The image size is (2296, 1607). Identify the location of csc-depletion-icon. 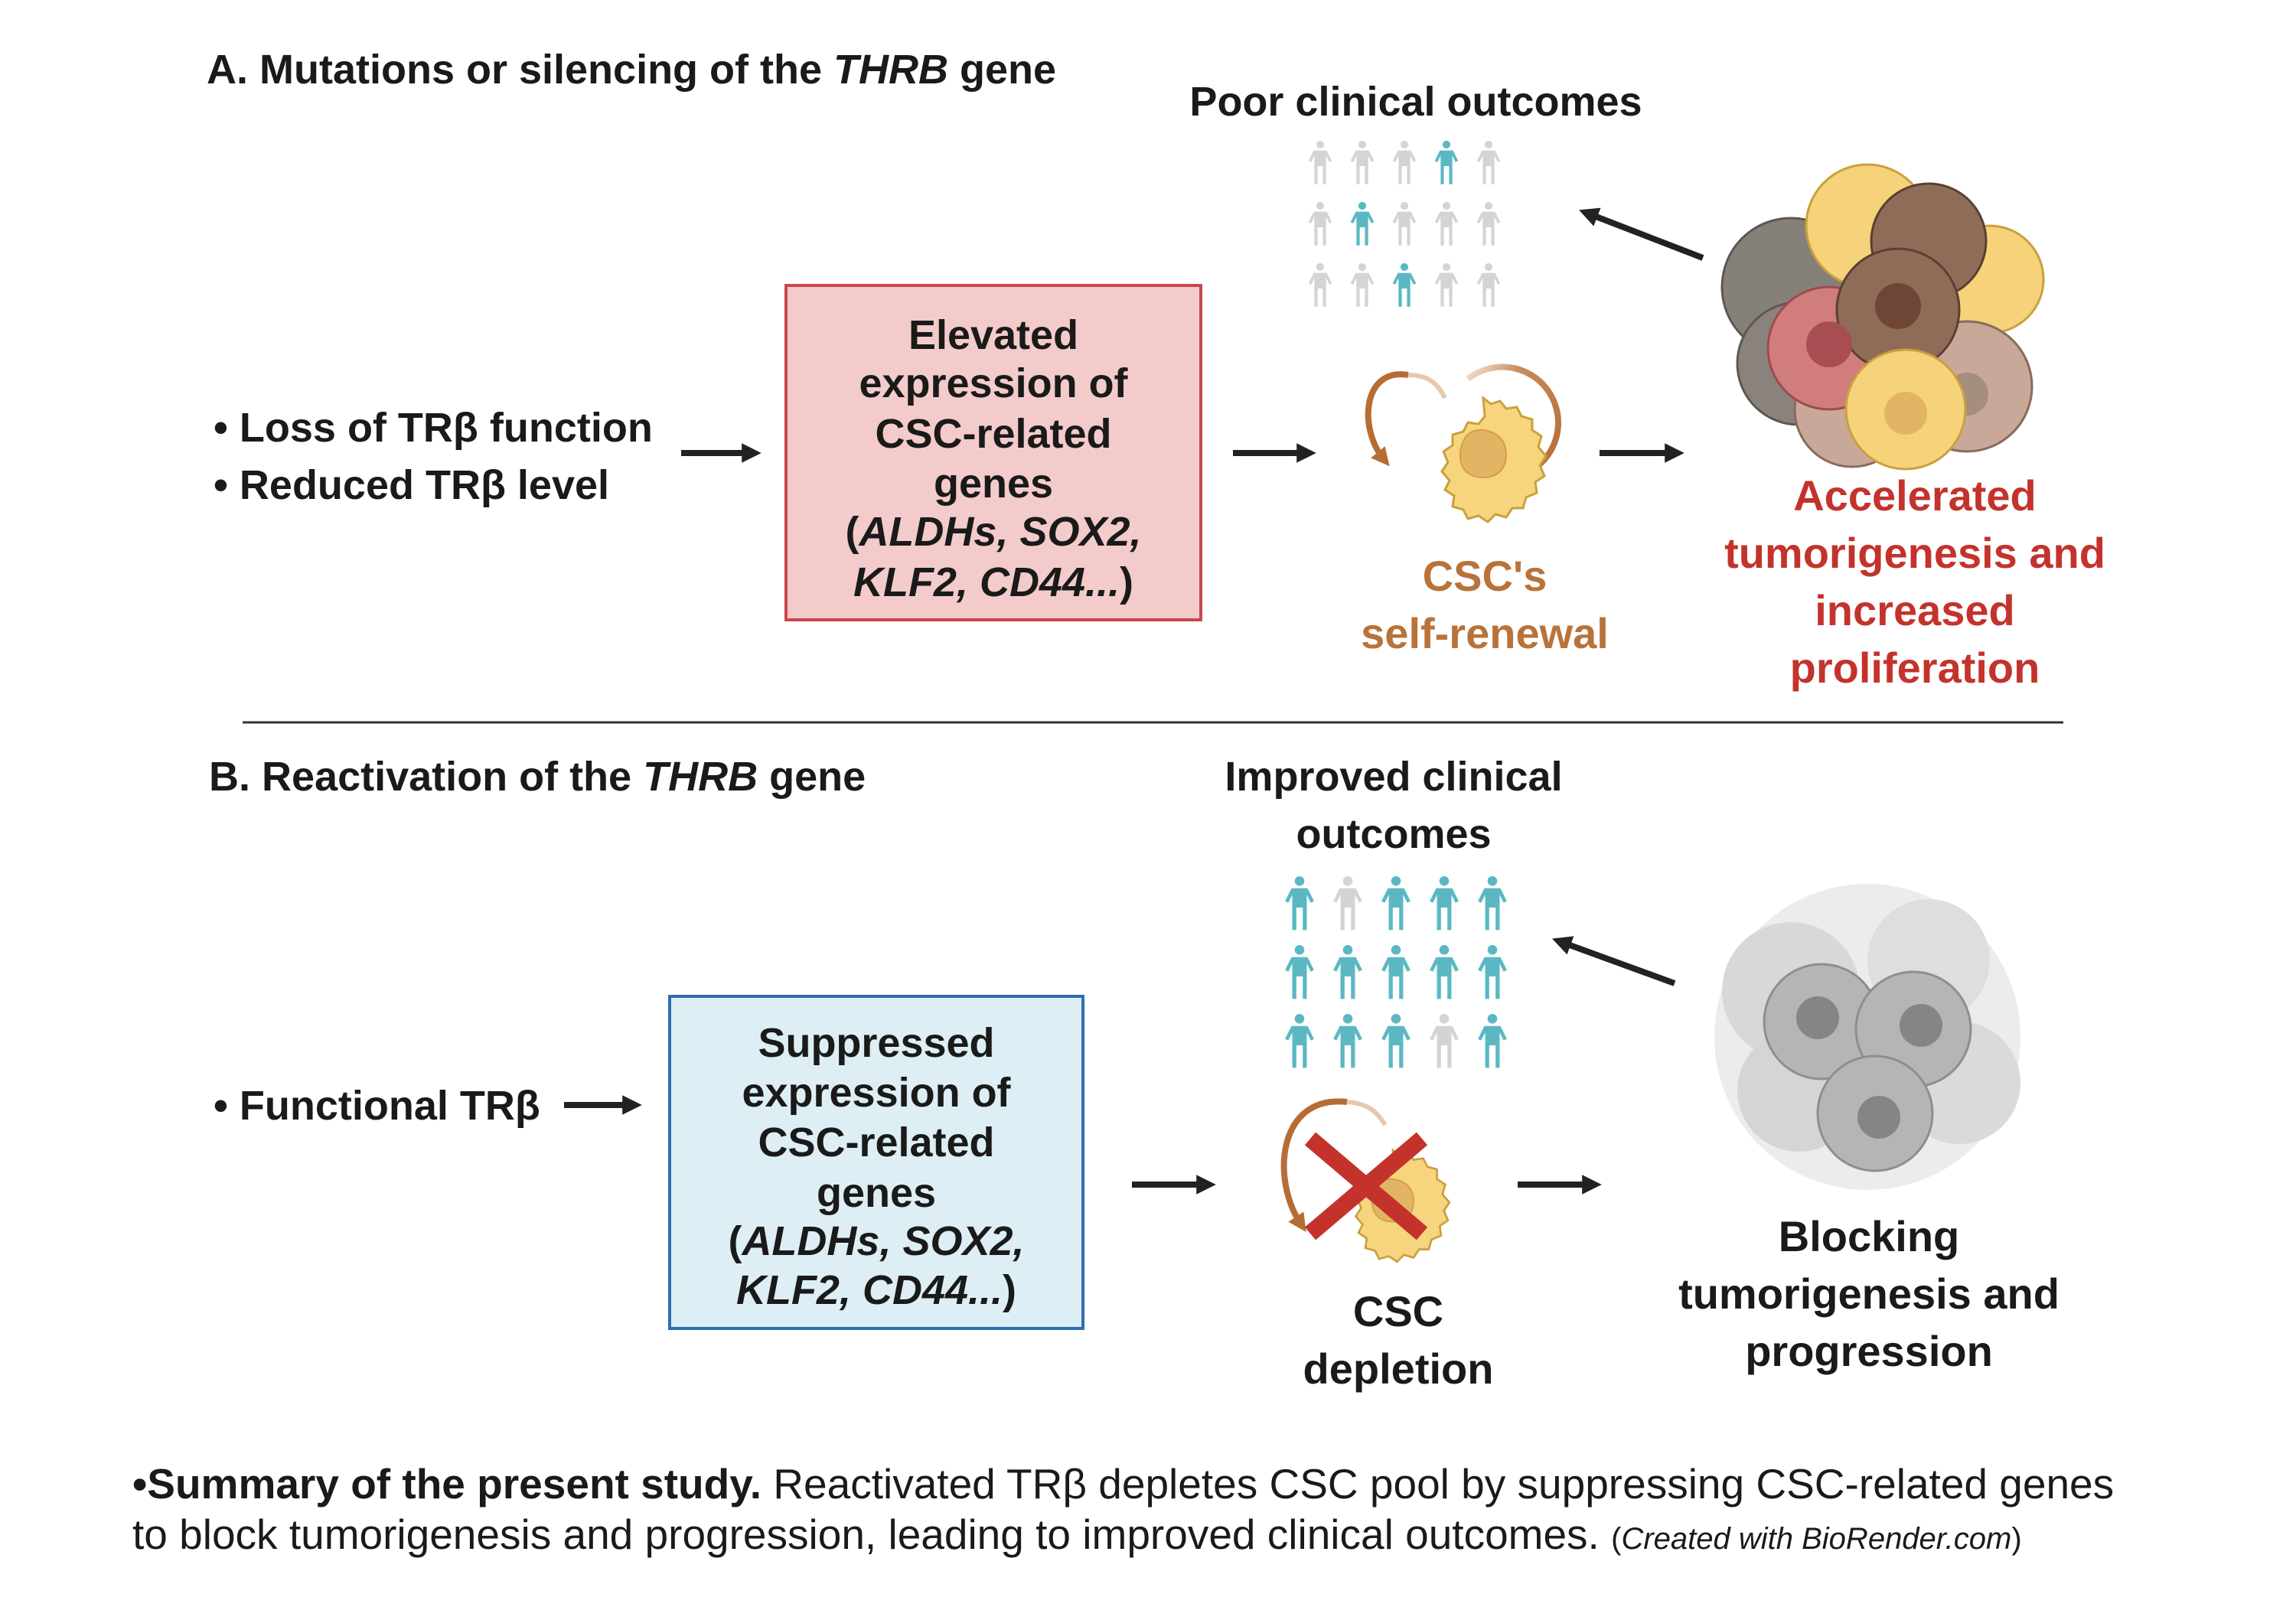
(1403, 1206).